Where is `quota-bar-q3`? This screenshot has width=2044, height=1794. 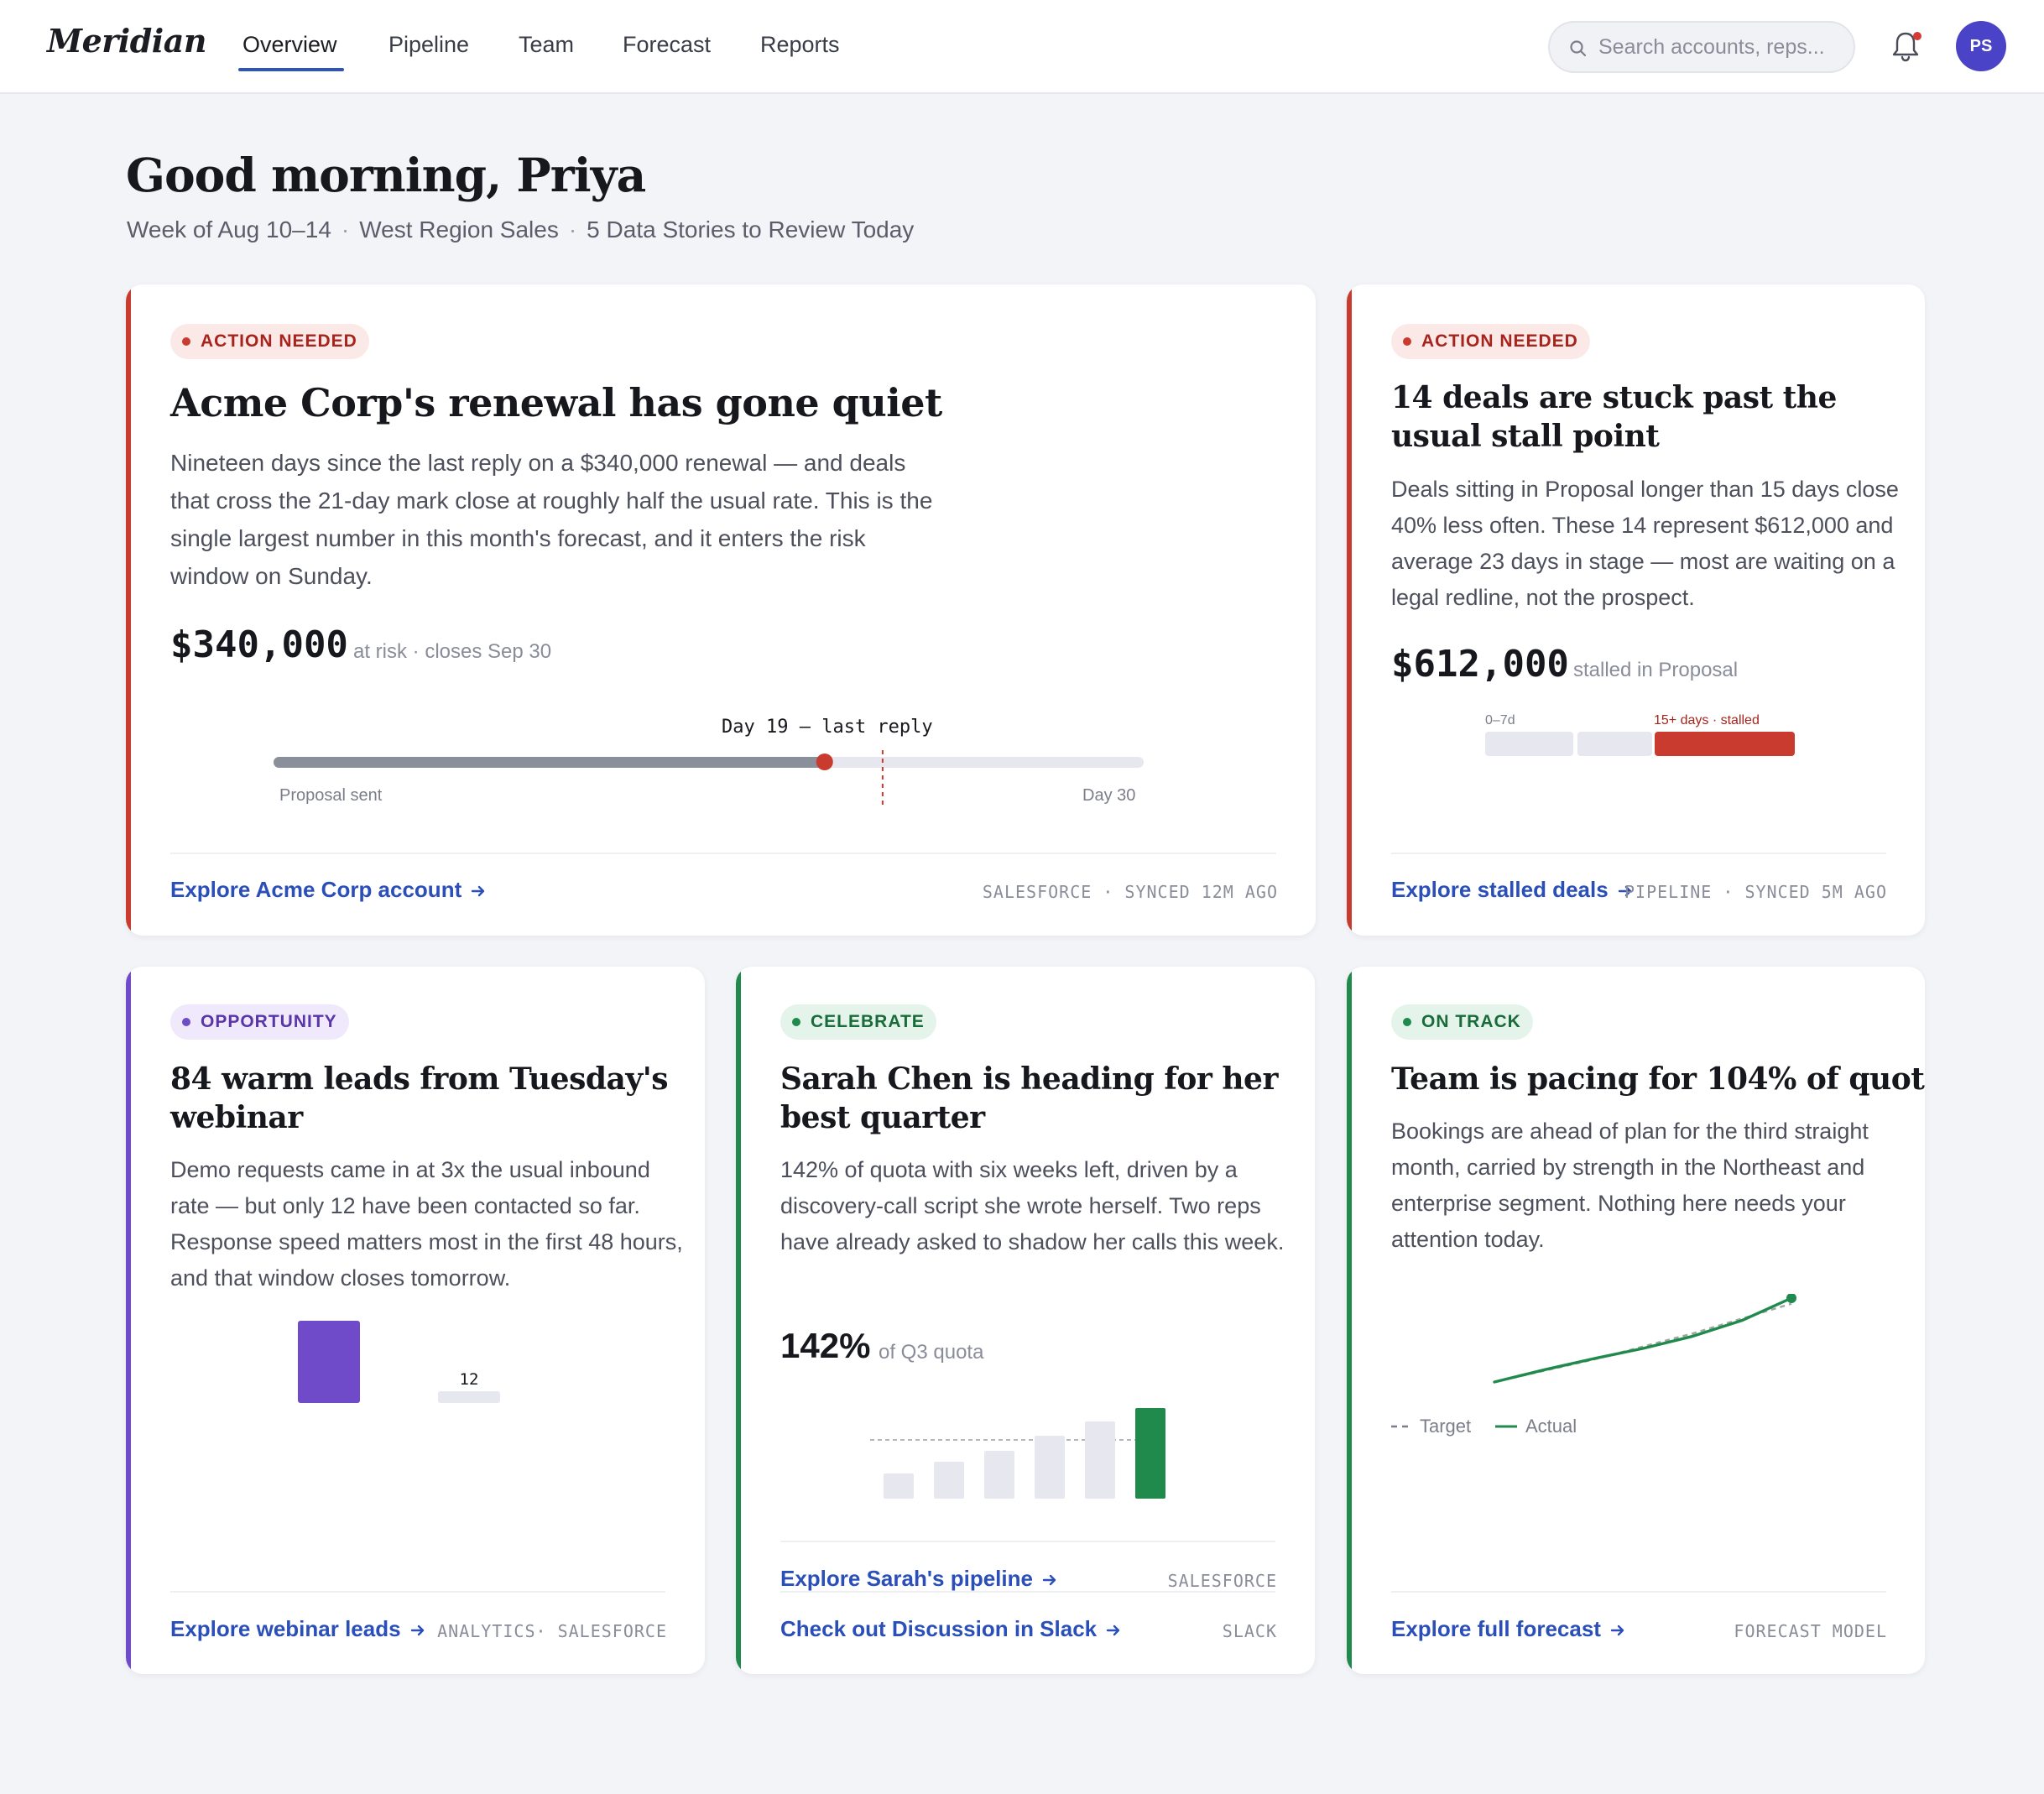
quota-bar-q3 is located at coordinates (999, 1475).